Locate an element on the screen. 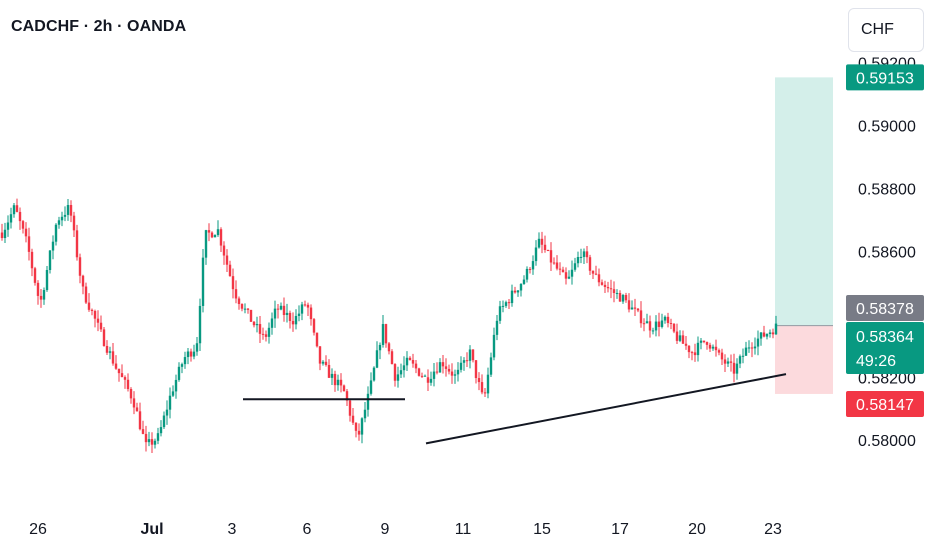 This screenshot has width=932, height=550. currency-button: CHF is located at coordinates (886, 30).